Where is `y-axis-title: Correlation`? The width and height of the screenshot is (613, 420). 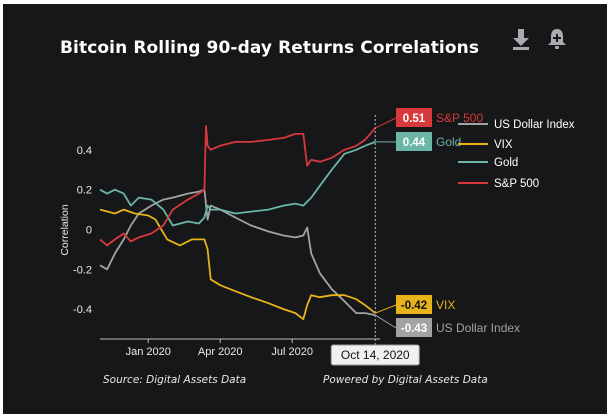
y-axis-title: Correlation is located at coordinates (65, 230).